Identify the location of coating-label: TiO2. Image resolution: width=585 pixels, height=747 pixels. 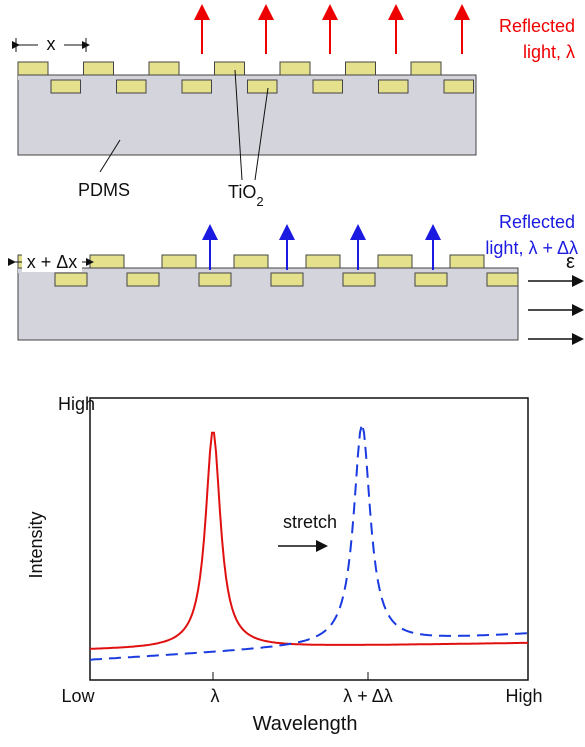
(246, 195).